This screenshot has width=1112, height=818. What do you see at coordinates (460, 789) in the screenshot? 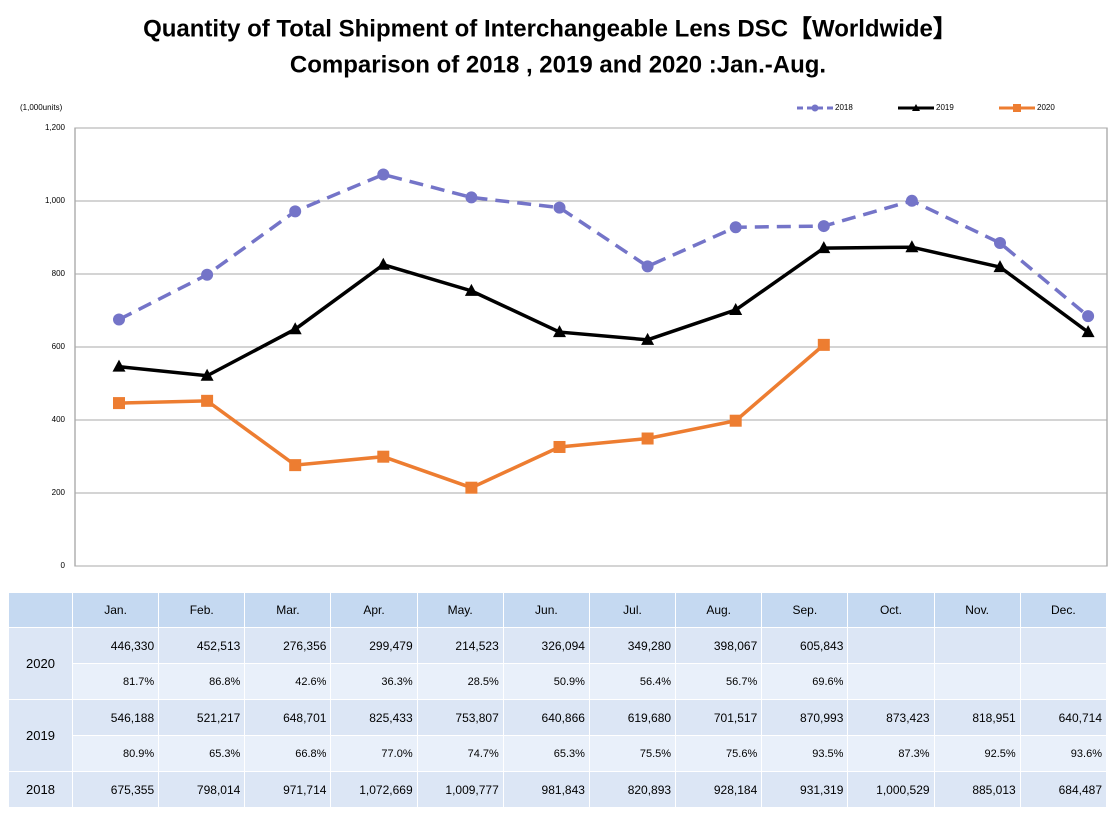
I see `table-cell: 1,009,777` at bounding box center [460, 789].